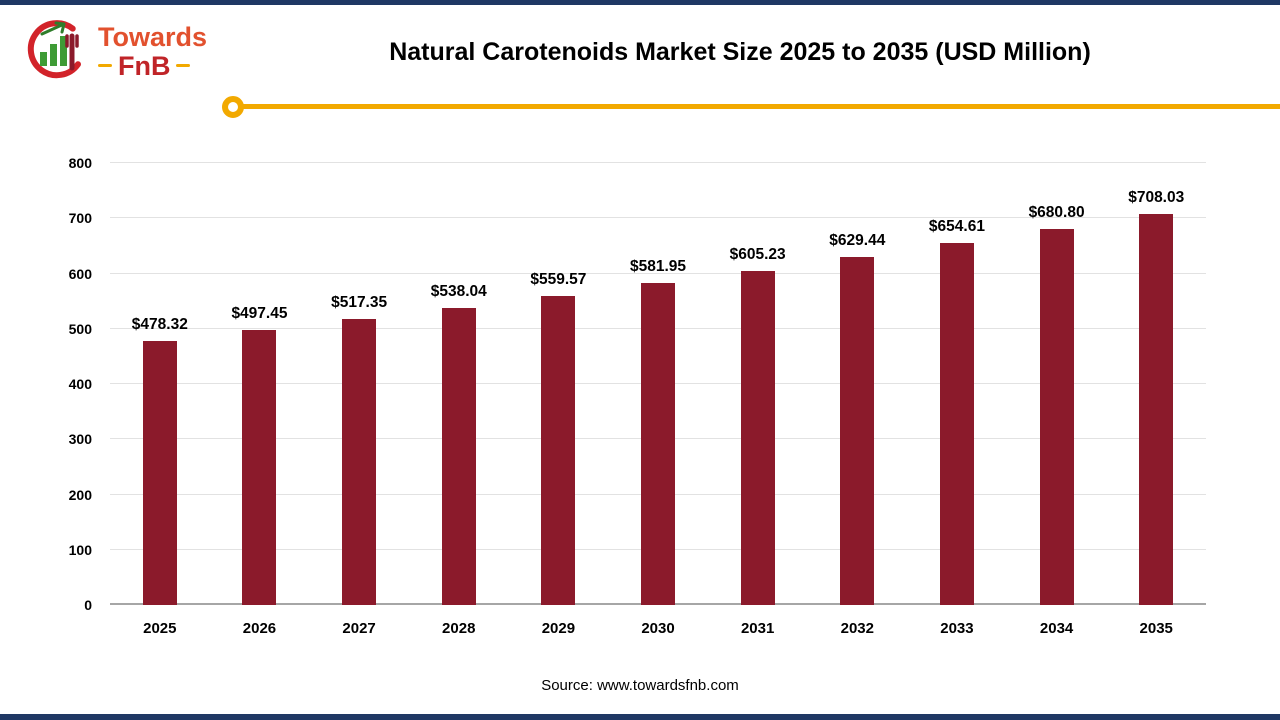  What do you see at coordinates (159, 324) in the screenshot?
I see `bar-value-label: $478.32` at bounding box center [159, 324].